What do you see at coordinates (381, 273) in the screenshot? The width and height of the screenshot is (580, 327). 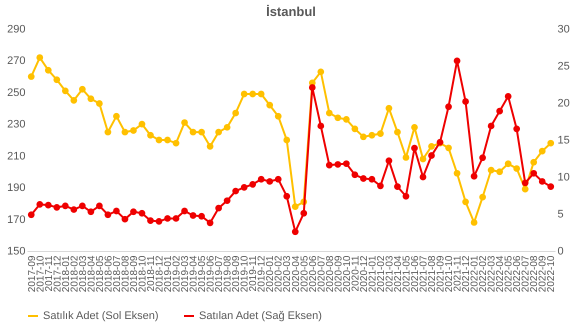 I see `x-tick-label: 2021-02` at bounding box center [381, 273].